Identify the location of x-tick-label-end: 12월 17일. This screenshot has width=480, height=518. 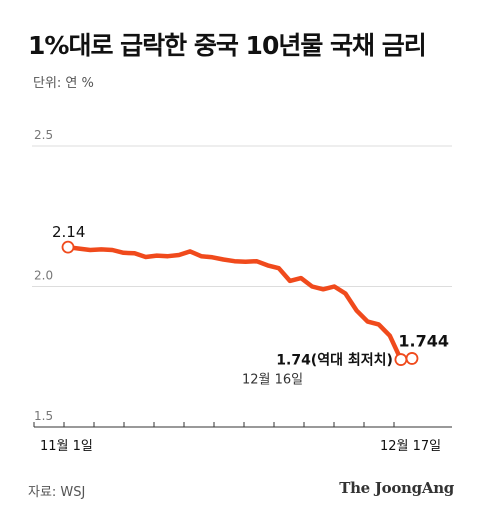
(410, 446).